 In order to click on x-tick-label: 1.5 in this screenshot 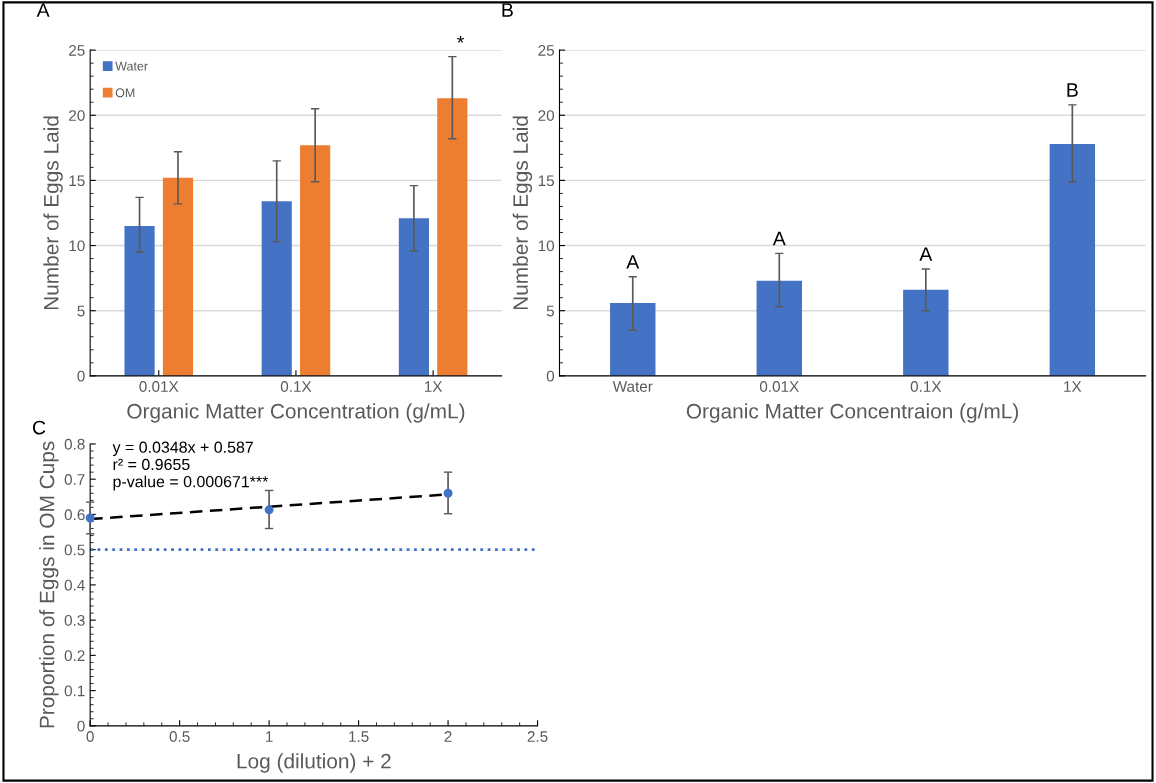, I will do `click(359, 736)`.